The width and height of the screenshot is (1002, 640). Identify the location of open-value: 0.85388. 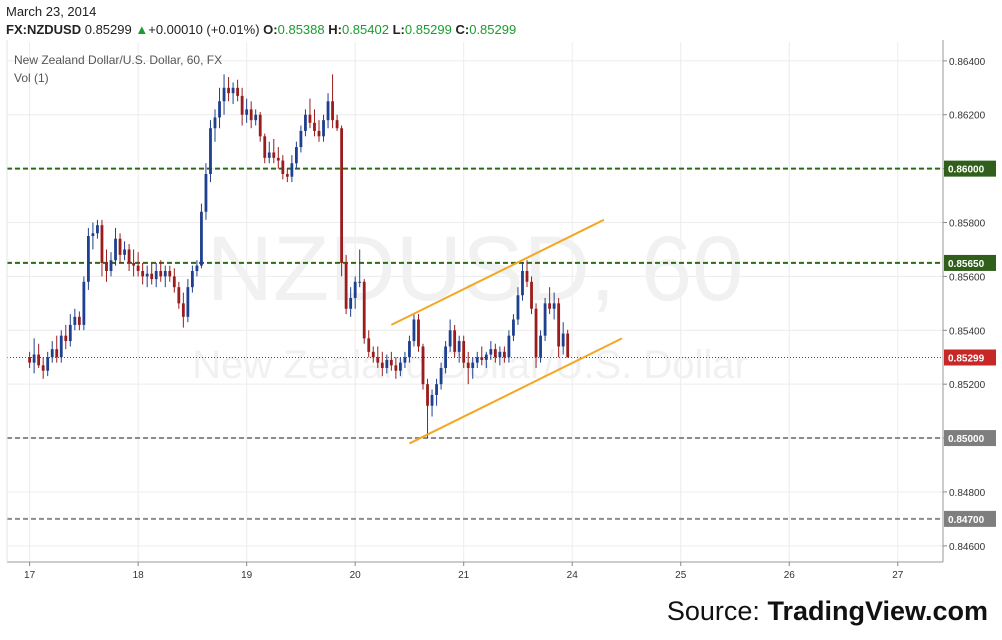
(301, 29).